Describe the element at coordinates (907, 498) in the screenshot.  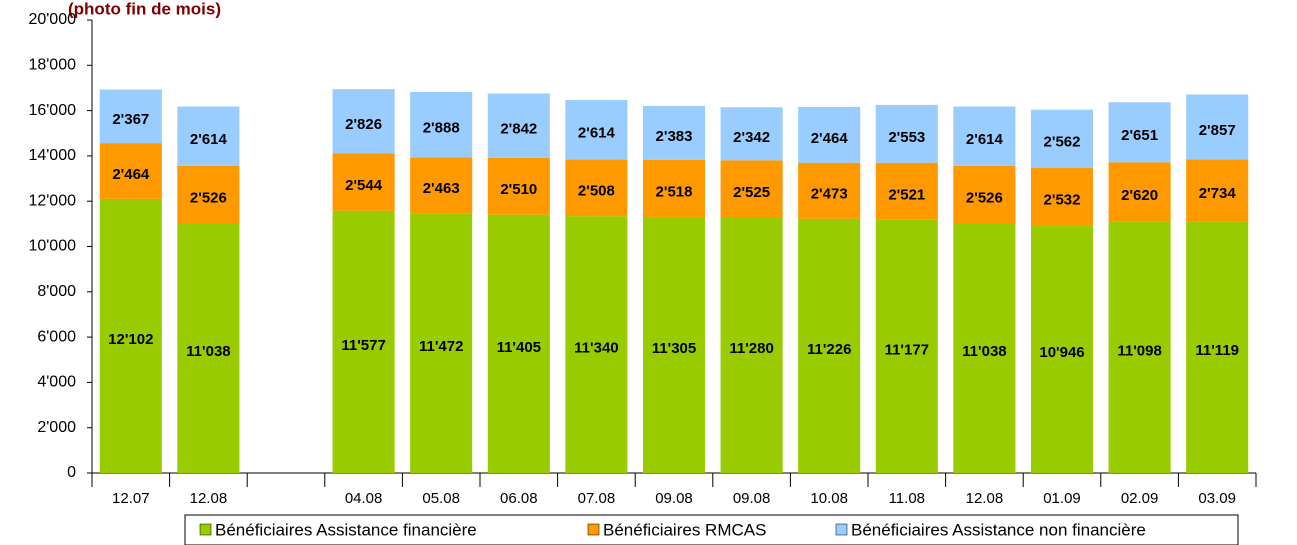
I see `x-tick-label: 11.08` at that location.